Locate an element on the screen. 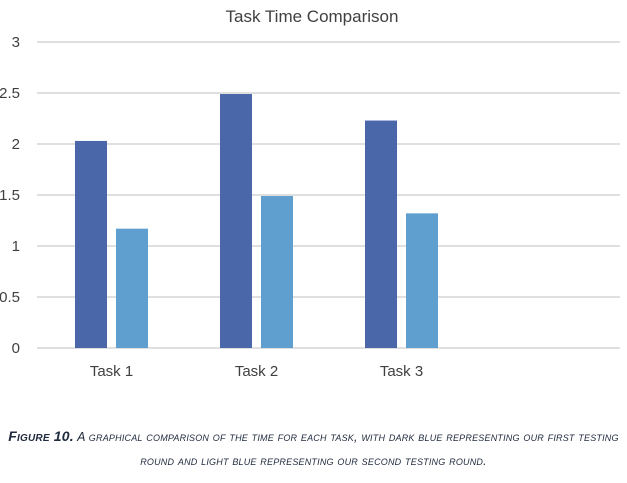 The width and height of the screenshot is (627, 483). y-tick-label: 0.5 is located at coordinates (10, 297).